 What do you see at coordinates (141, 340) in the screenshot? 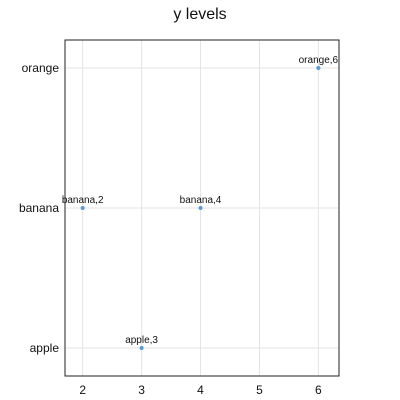
I see `data-label: apple,3` at bounding box center [141, 340].